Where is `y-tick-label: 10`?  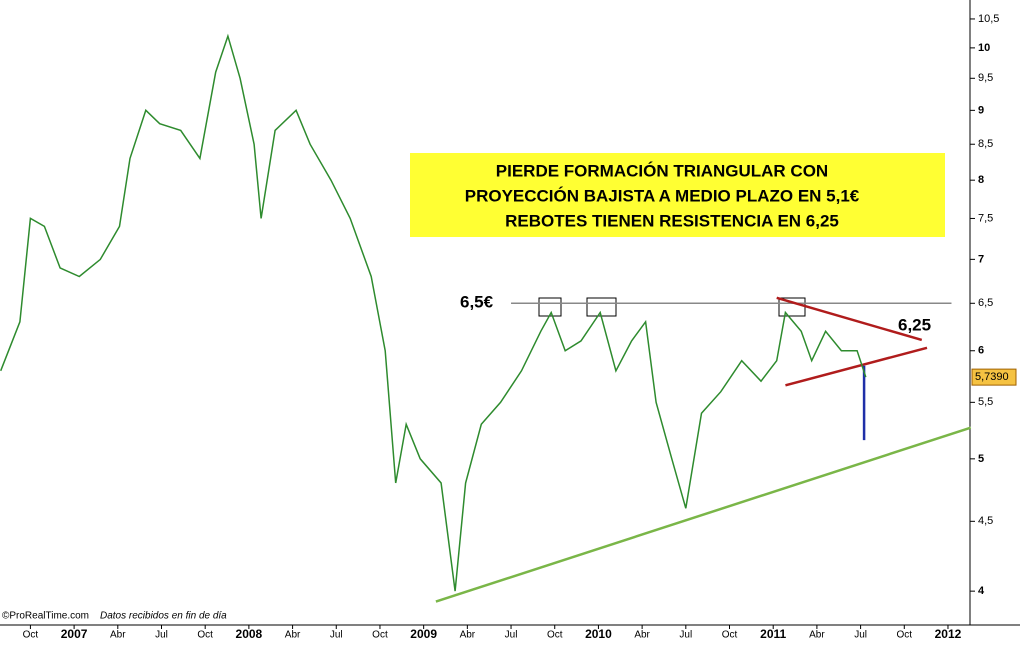
y-tick-label: 10 is located at coordinates (984, 48).